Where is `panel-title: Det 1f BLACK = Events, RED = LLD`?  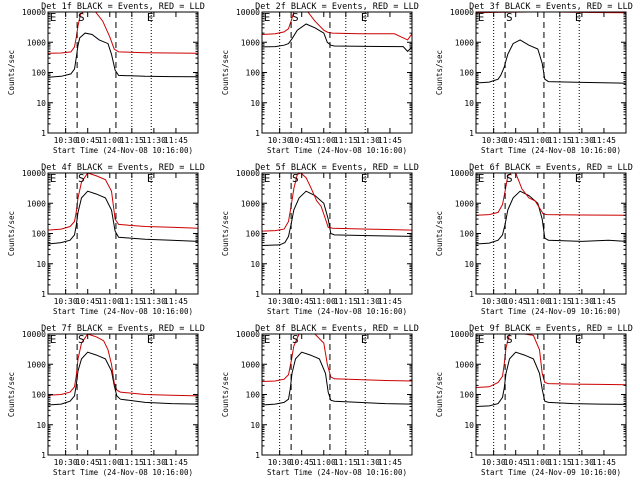 panel-title: Det 1f BLACK = Events, RED = LLD is located at coordinates (123, 7).